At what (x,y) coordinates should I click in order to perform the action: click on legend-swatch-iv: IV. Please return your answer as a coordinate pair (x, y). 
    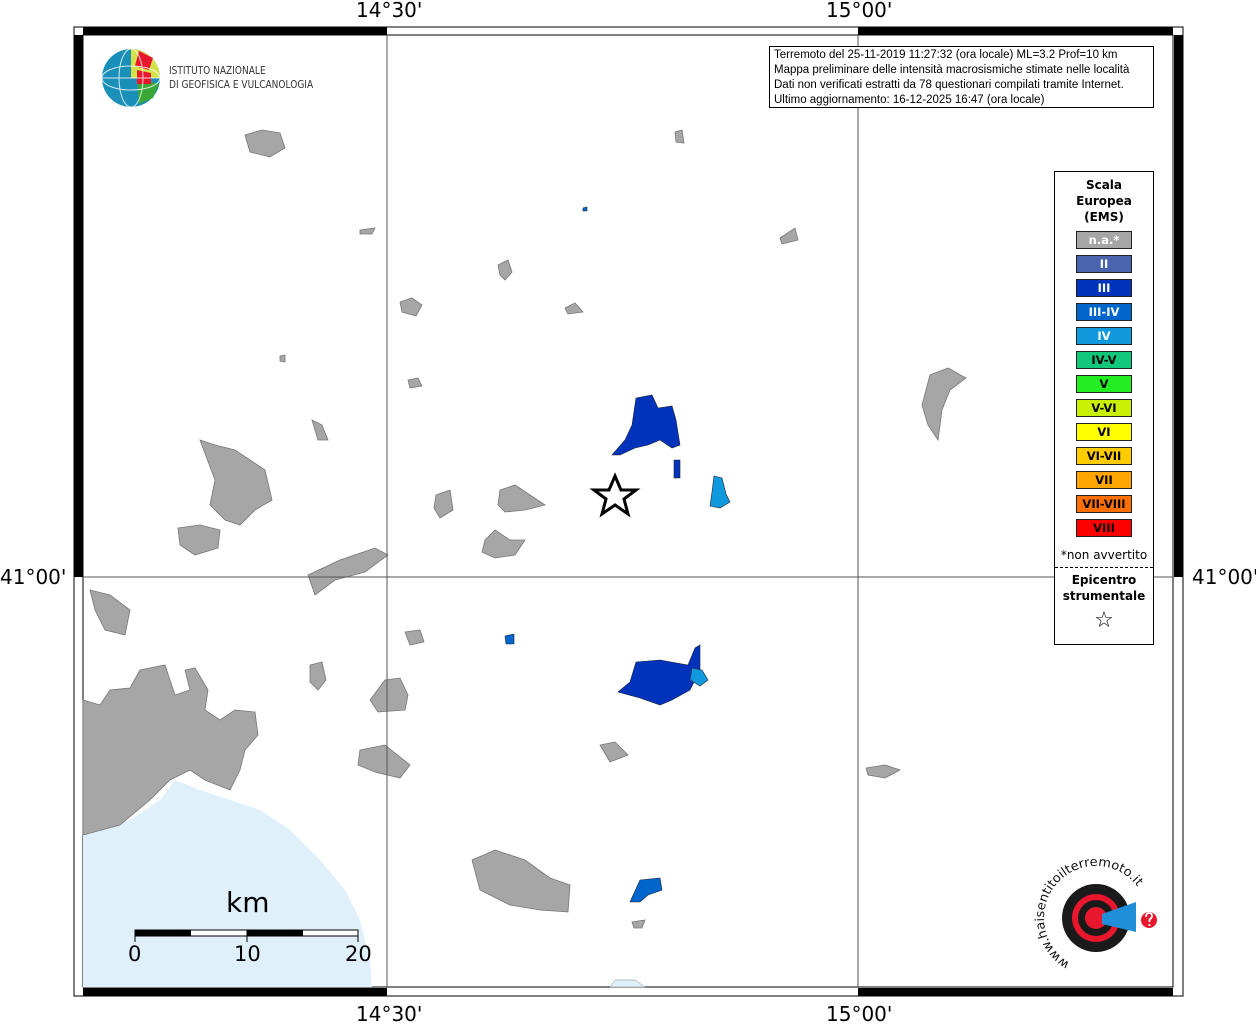
    Looking at the image, I should click on (1104, 336).